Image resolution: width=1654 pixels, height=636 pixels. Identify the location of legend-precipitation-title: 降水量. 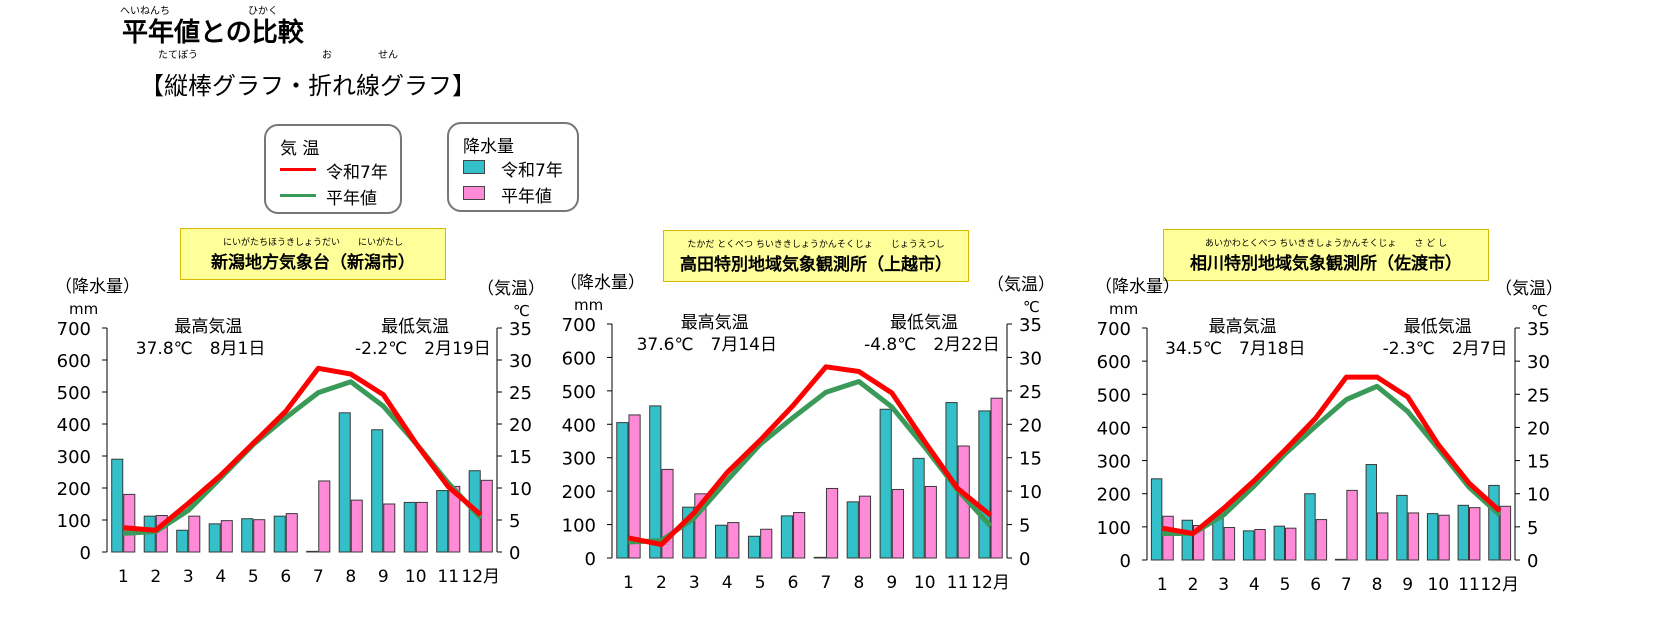
(488, 147).